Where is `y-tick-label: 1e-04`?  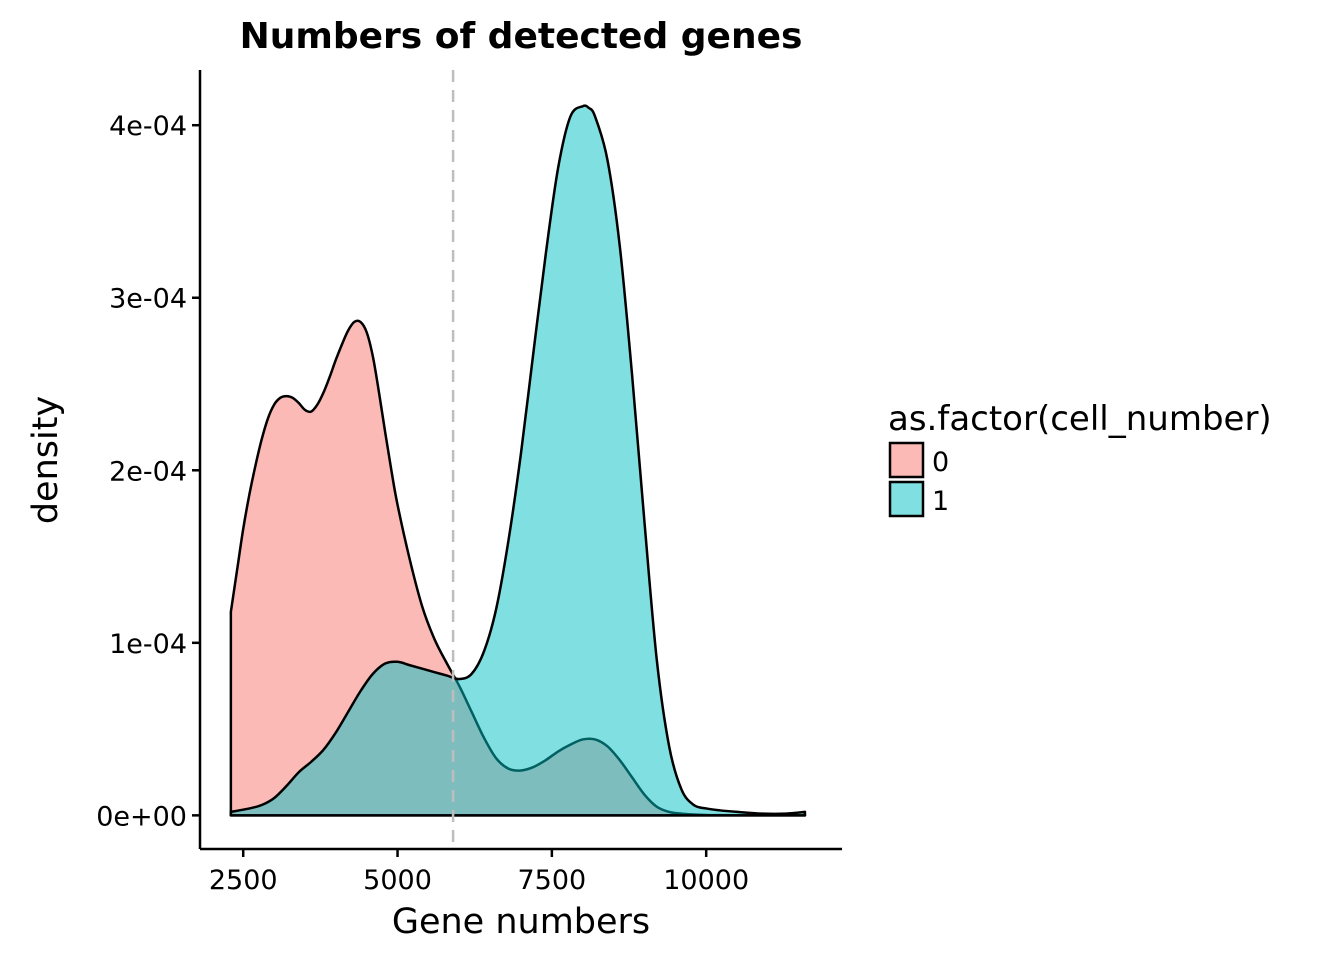 y-tick-label: 1e-04 is located at coordinates (148, 644).